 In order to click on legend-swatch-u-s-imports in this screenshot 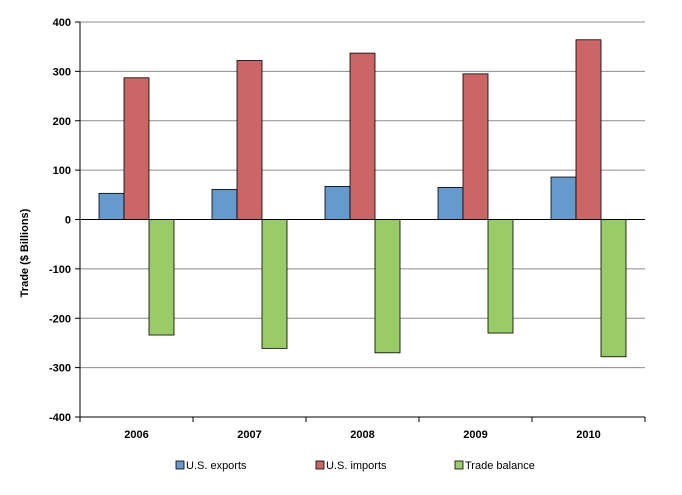, I will do `click(320, 465)`.